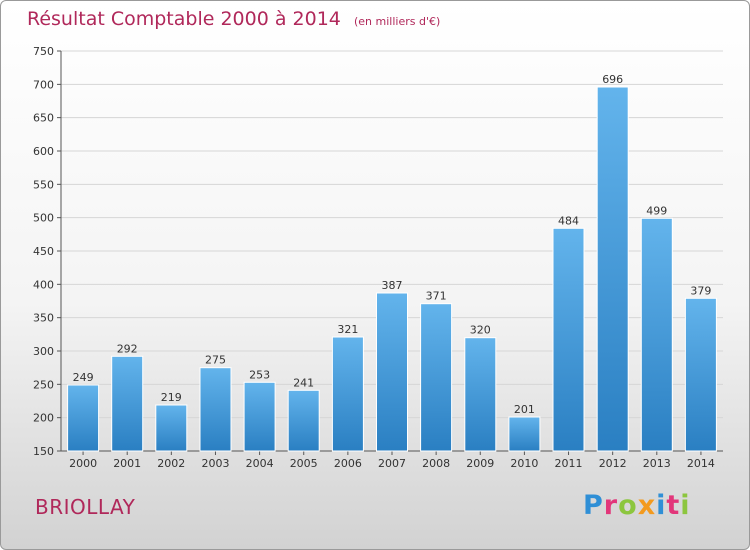 This screenshot has width=750, height=550. Describe the element at coordinates (215, 409) in the screenshot. I see `bar-2003` at that location.